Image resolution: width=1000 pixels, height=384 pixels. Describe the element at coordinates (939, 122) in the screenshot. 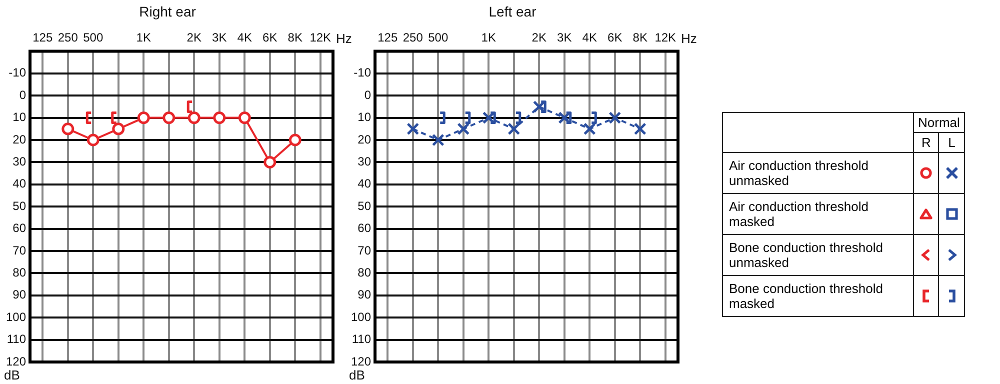

I see `legend-title: Normal` at that location.